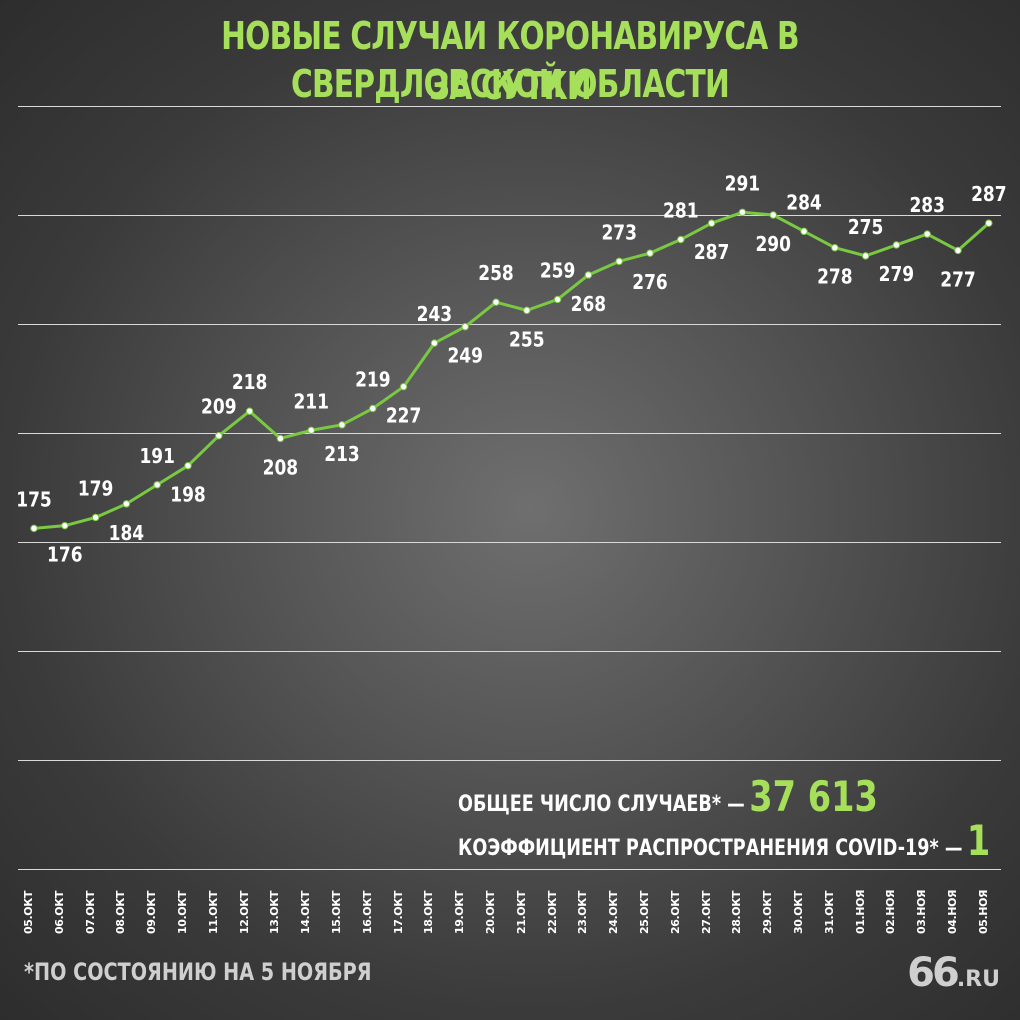 This screenshot has height=1020, width=1020. I want to click on data-label: 290, so click(773, 245).